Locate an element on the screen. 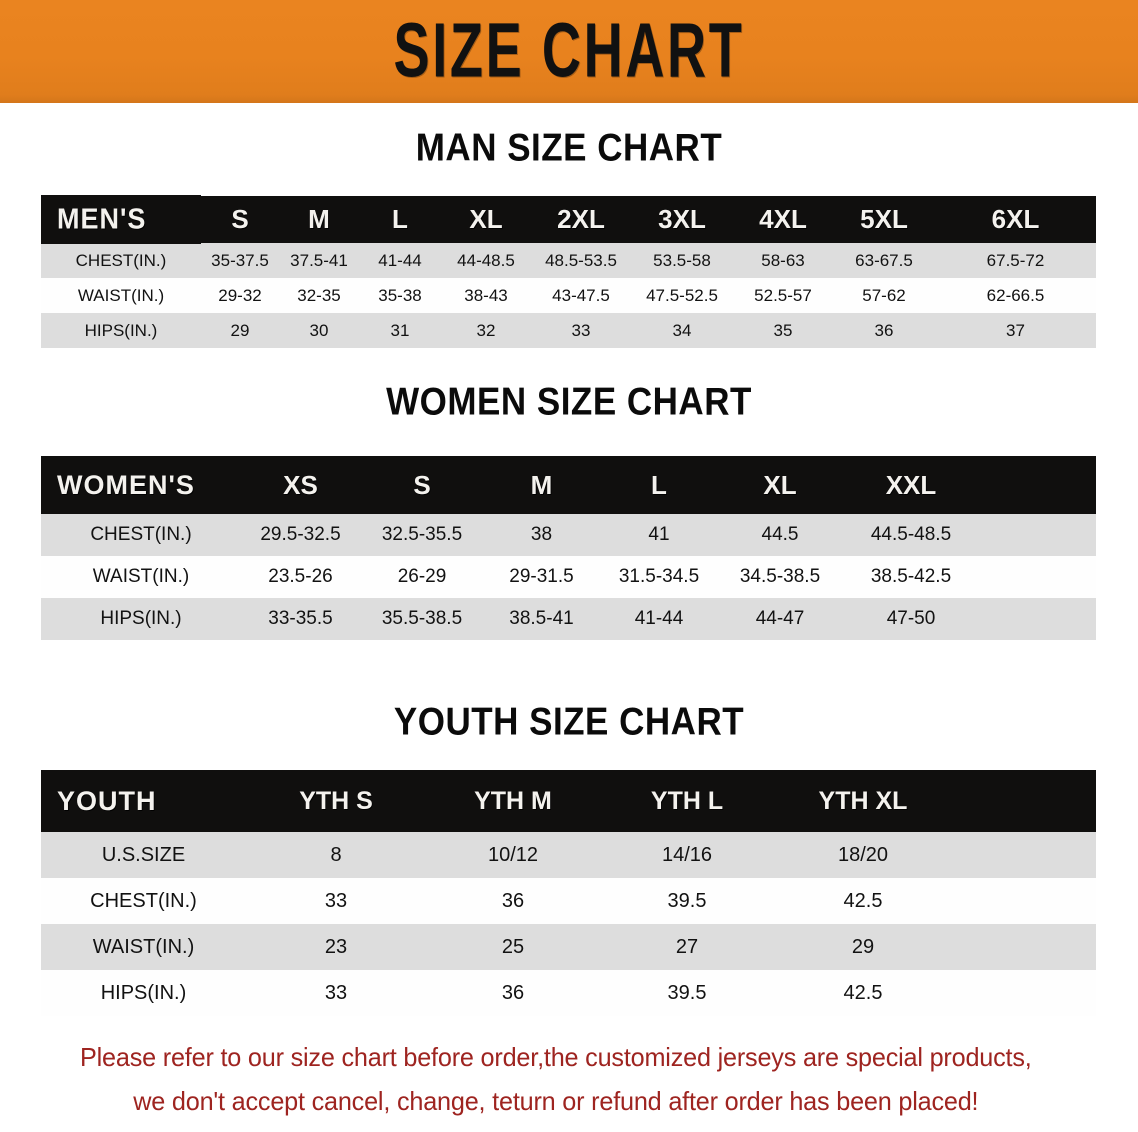 Image resolution: width=1138 pixels, height=1132 pixels. men-size-column-9: 6XL is located at coordinates (1015, 219).